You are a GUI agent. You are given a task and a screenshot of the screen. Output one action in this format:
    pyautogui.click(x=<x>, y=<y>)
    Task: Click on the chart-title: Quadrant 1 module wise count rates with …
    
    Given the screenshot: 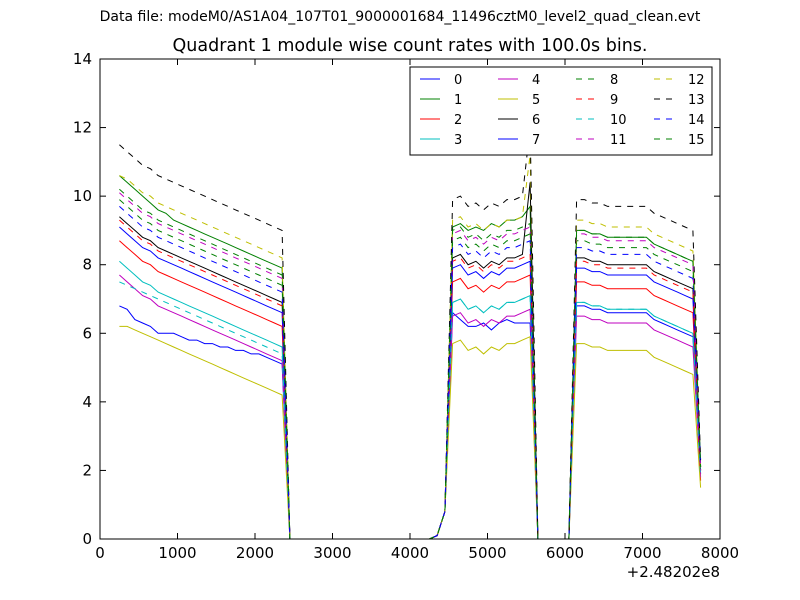 What is the action you would take?
    pyautogui.click(x=410, y=46)
    